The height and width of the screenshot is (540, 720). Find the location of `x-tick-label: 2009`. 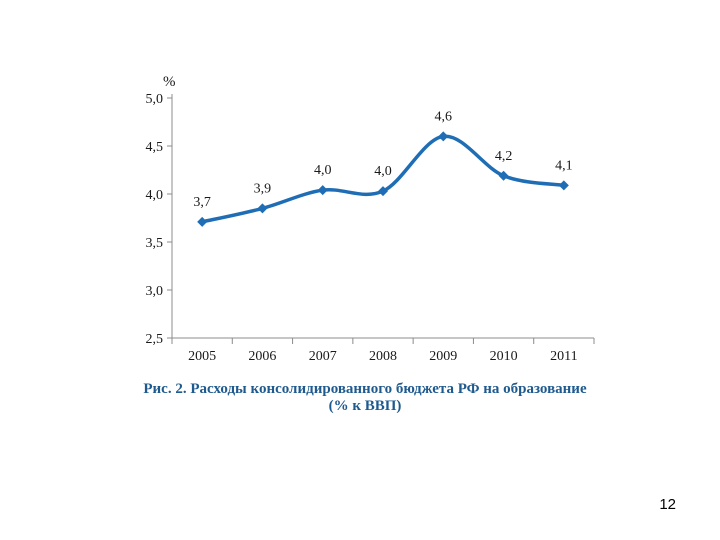

x-tick-label: 2009 is located at coordinates (443, 356).